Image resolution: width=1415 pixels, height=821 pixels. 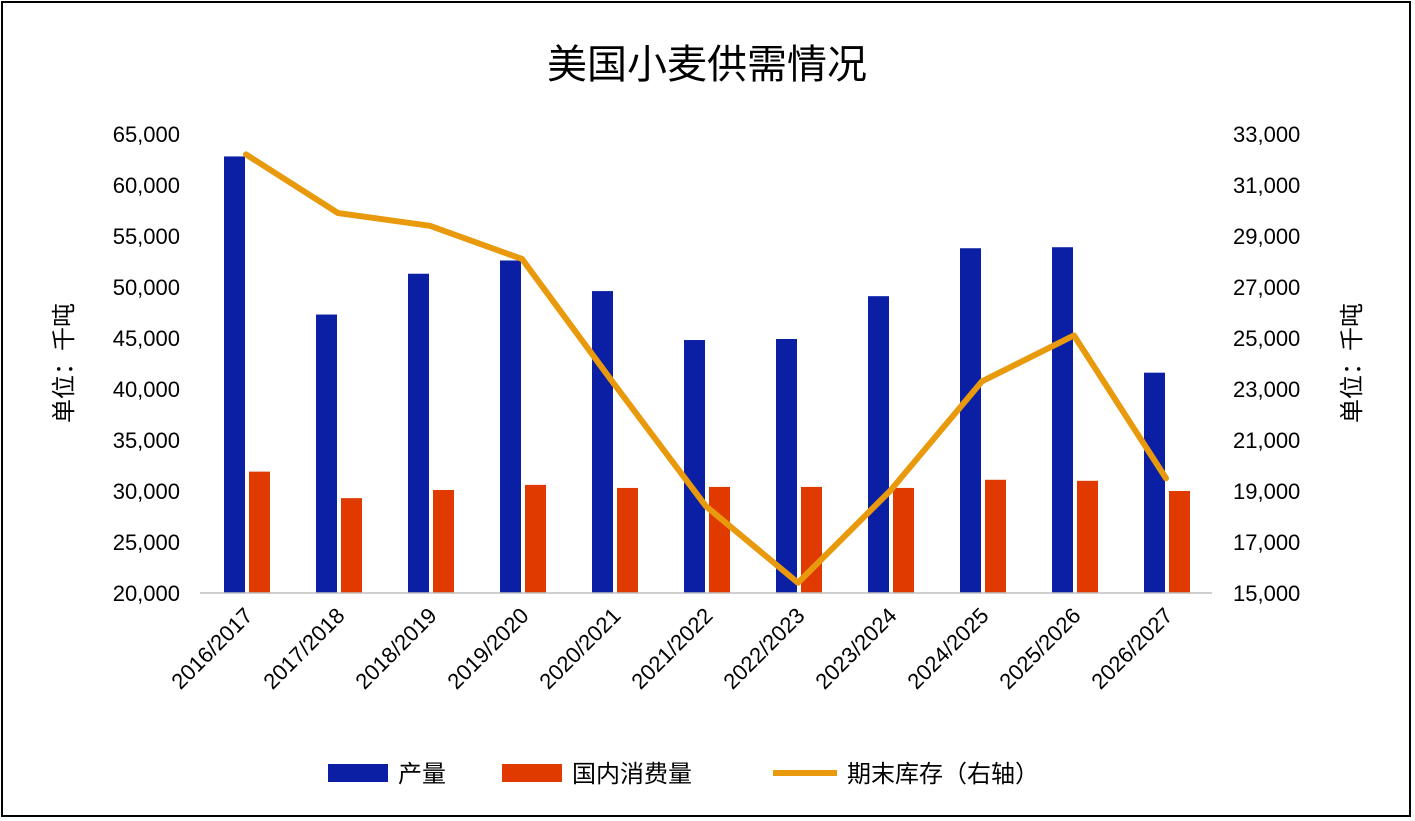 I want to click on x-tick-label: 2016/2017, so click(x=211, y=648).